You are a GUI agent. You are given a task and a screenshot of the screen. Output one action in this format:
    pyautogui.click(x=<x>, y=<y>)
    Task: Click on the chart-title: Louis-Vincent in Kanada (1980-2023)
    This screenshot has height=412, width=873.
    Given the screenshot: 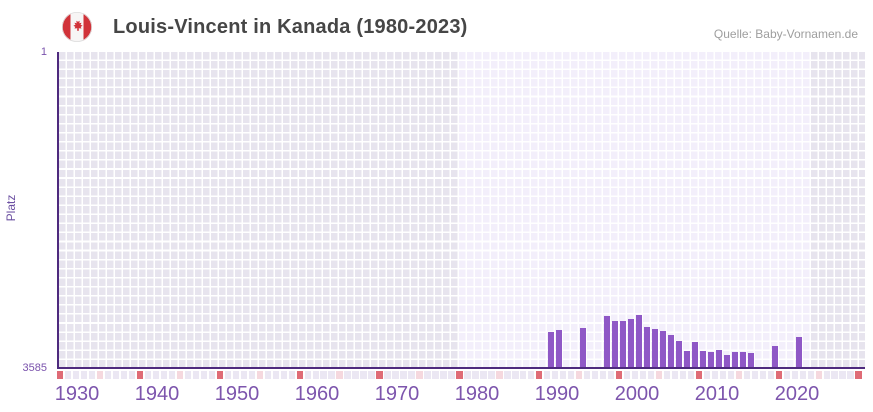 What is the action you would take?
    pyautogui.click(x=290, y=27)
    